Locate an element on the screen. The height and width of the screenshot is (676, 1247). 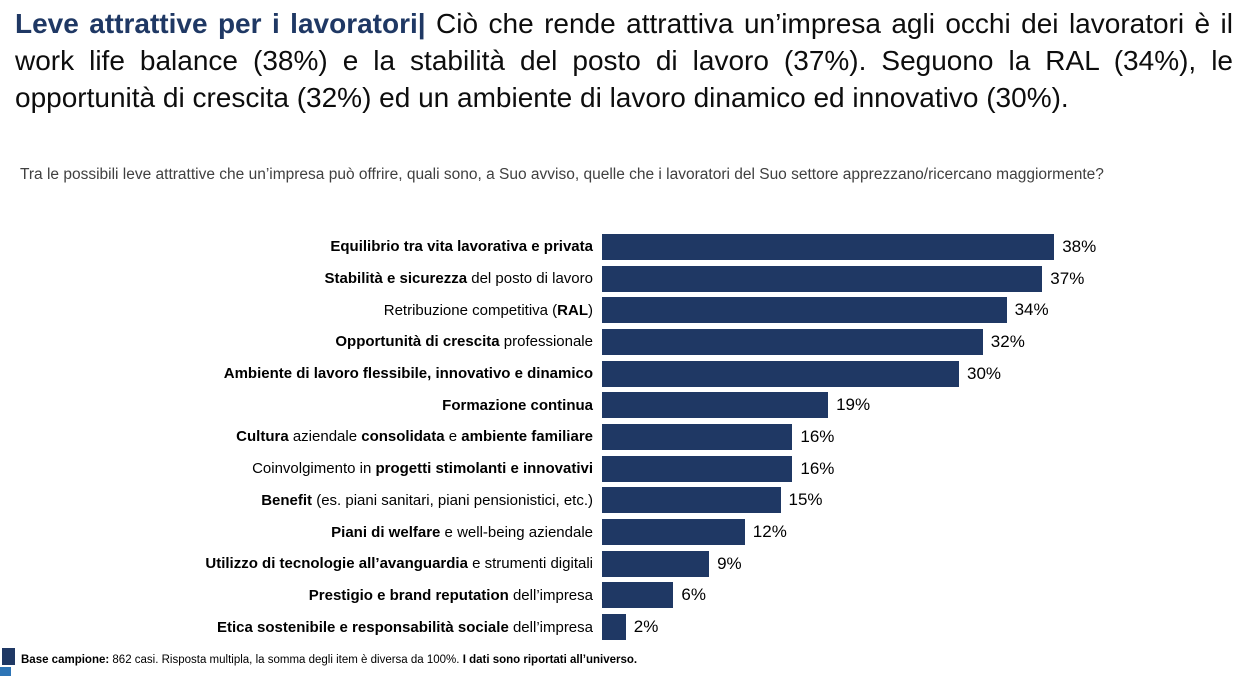
category-label: Piani di welfare e well-being aziendale is located at coordinates (462, 532).